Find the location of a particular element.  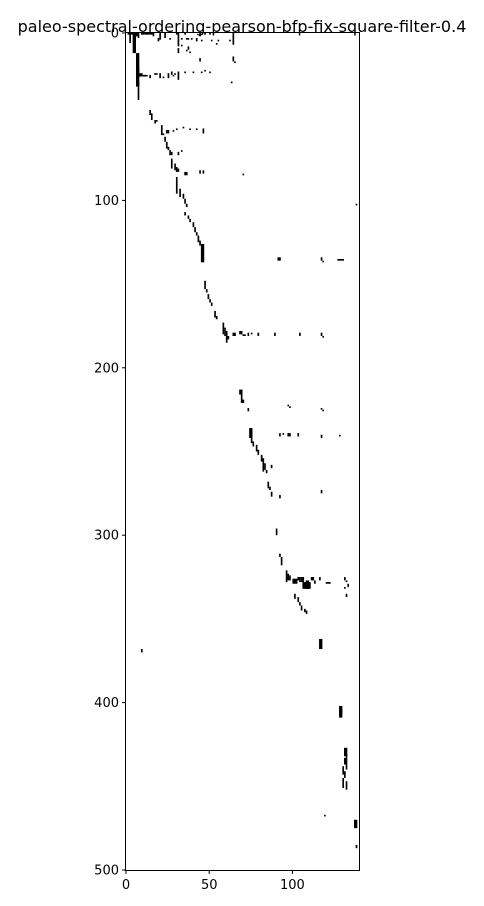

y-tick-label: 0 is located at coordinates (115, 34).